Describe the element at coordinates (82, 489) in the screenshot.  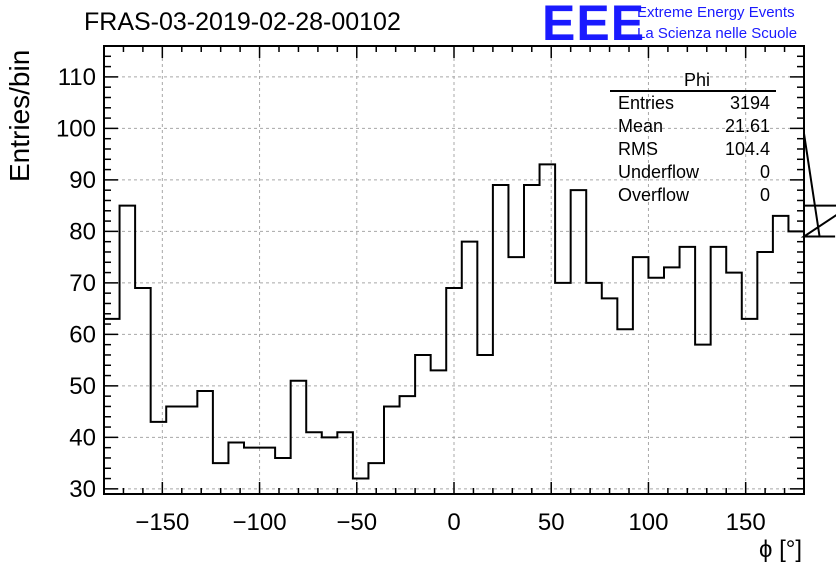
I see `y-tick-label: 30` at that location.